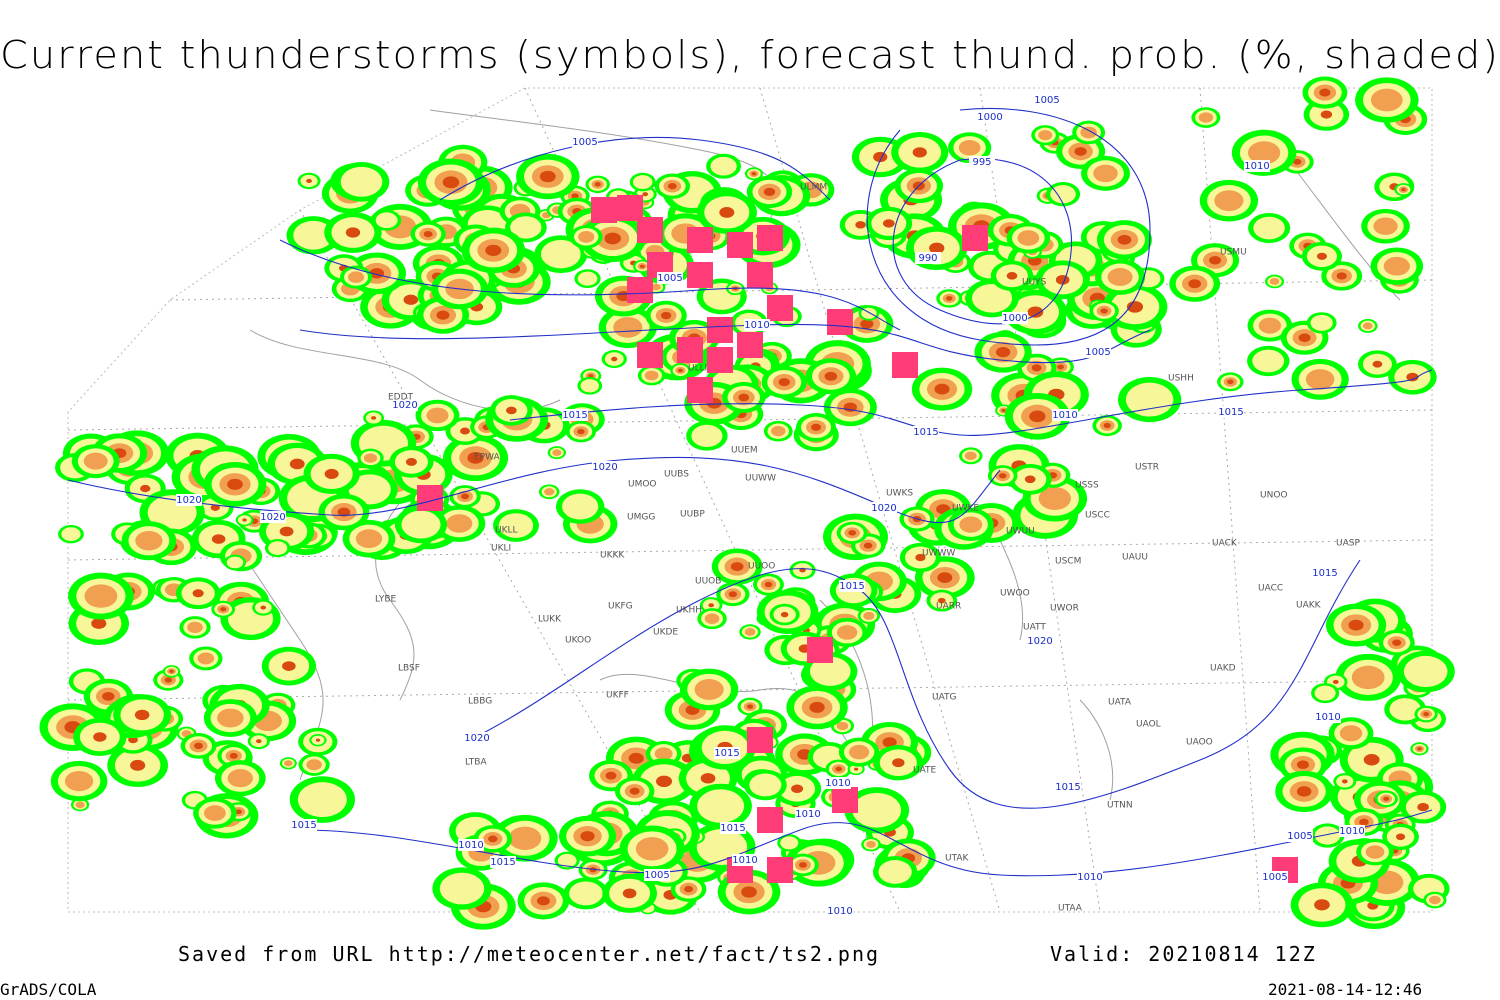 Image resolution: width=1500 pixels, height=1000 pixels. What do you see at coordinates (480, 702) in the screenshot?
I see `station-code: LBBG` at bounding box center [480, 702].